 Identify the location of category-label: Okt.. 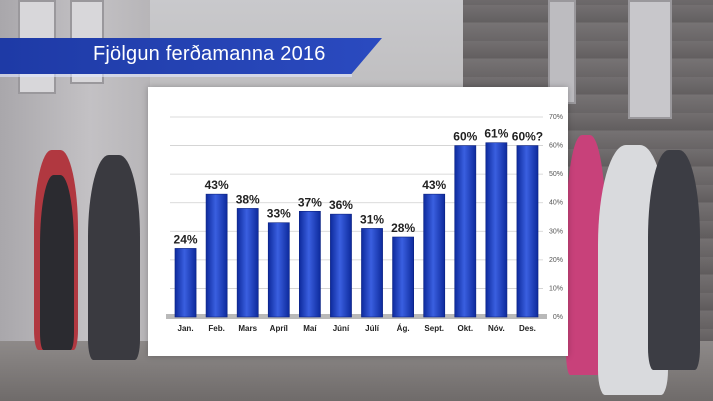
(466, 328).